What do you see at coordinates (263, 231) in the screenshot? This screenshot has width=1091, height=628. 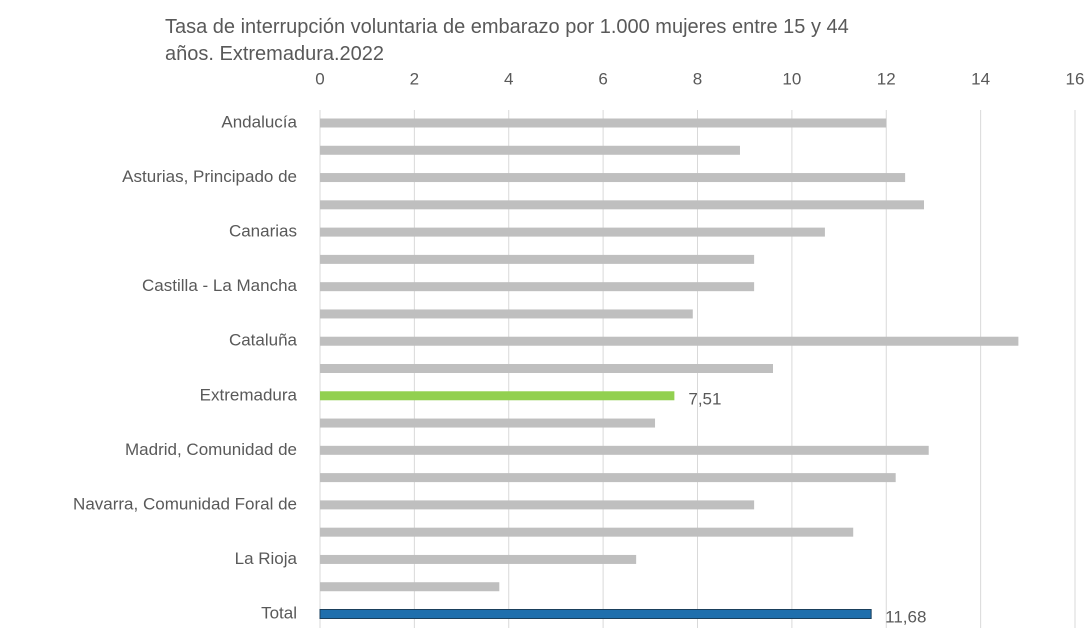 I see `y-tick-label: Canarias` at bounding box center [263, 231].